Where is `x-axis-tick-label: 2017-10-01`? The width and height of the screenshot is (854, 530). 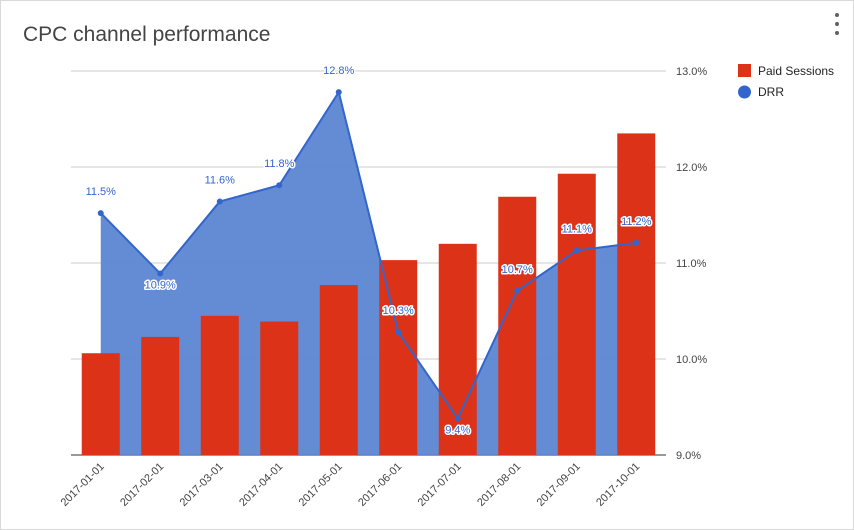
x-axis-tick-label: 2017-10-01 is located at coordinates (618, 485).